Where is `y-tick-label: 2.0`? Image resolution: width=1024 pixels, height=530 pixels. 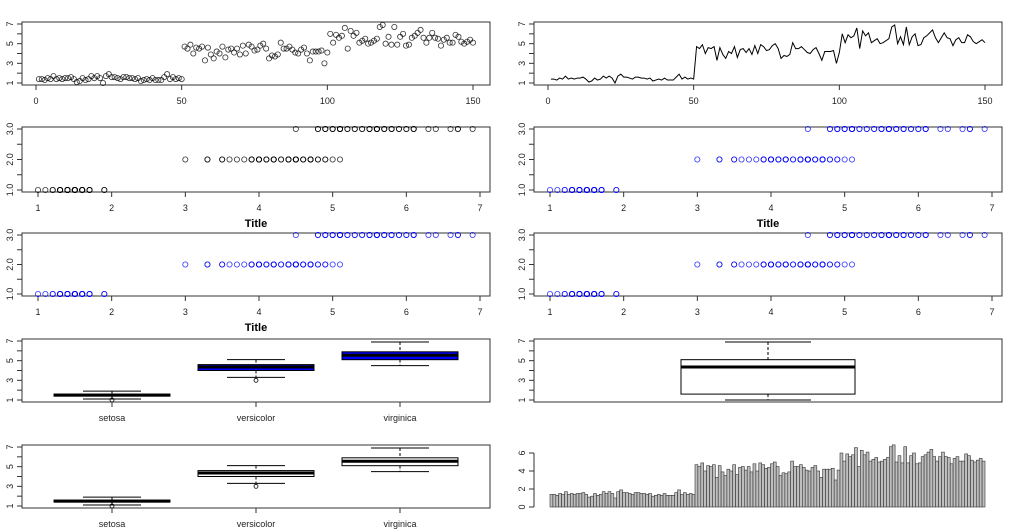 y-tick-label: 2.0 is located at coordinates (522, 264).